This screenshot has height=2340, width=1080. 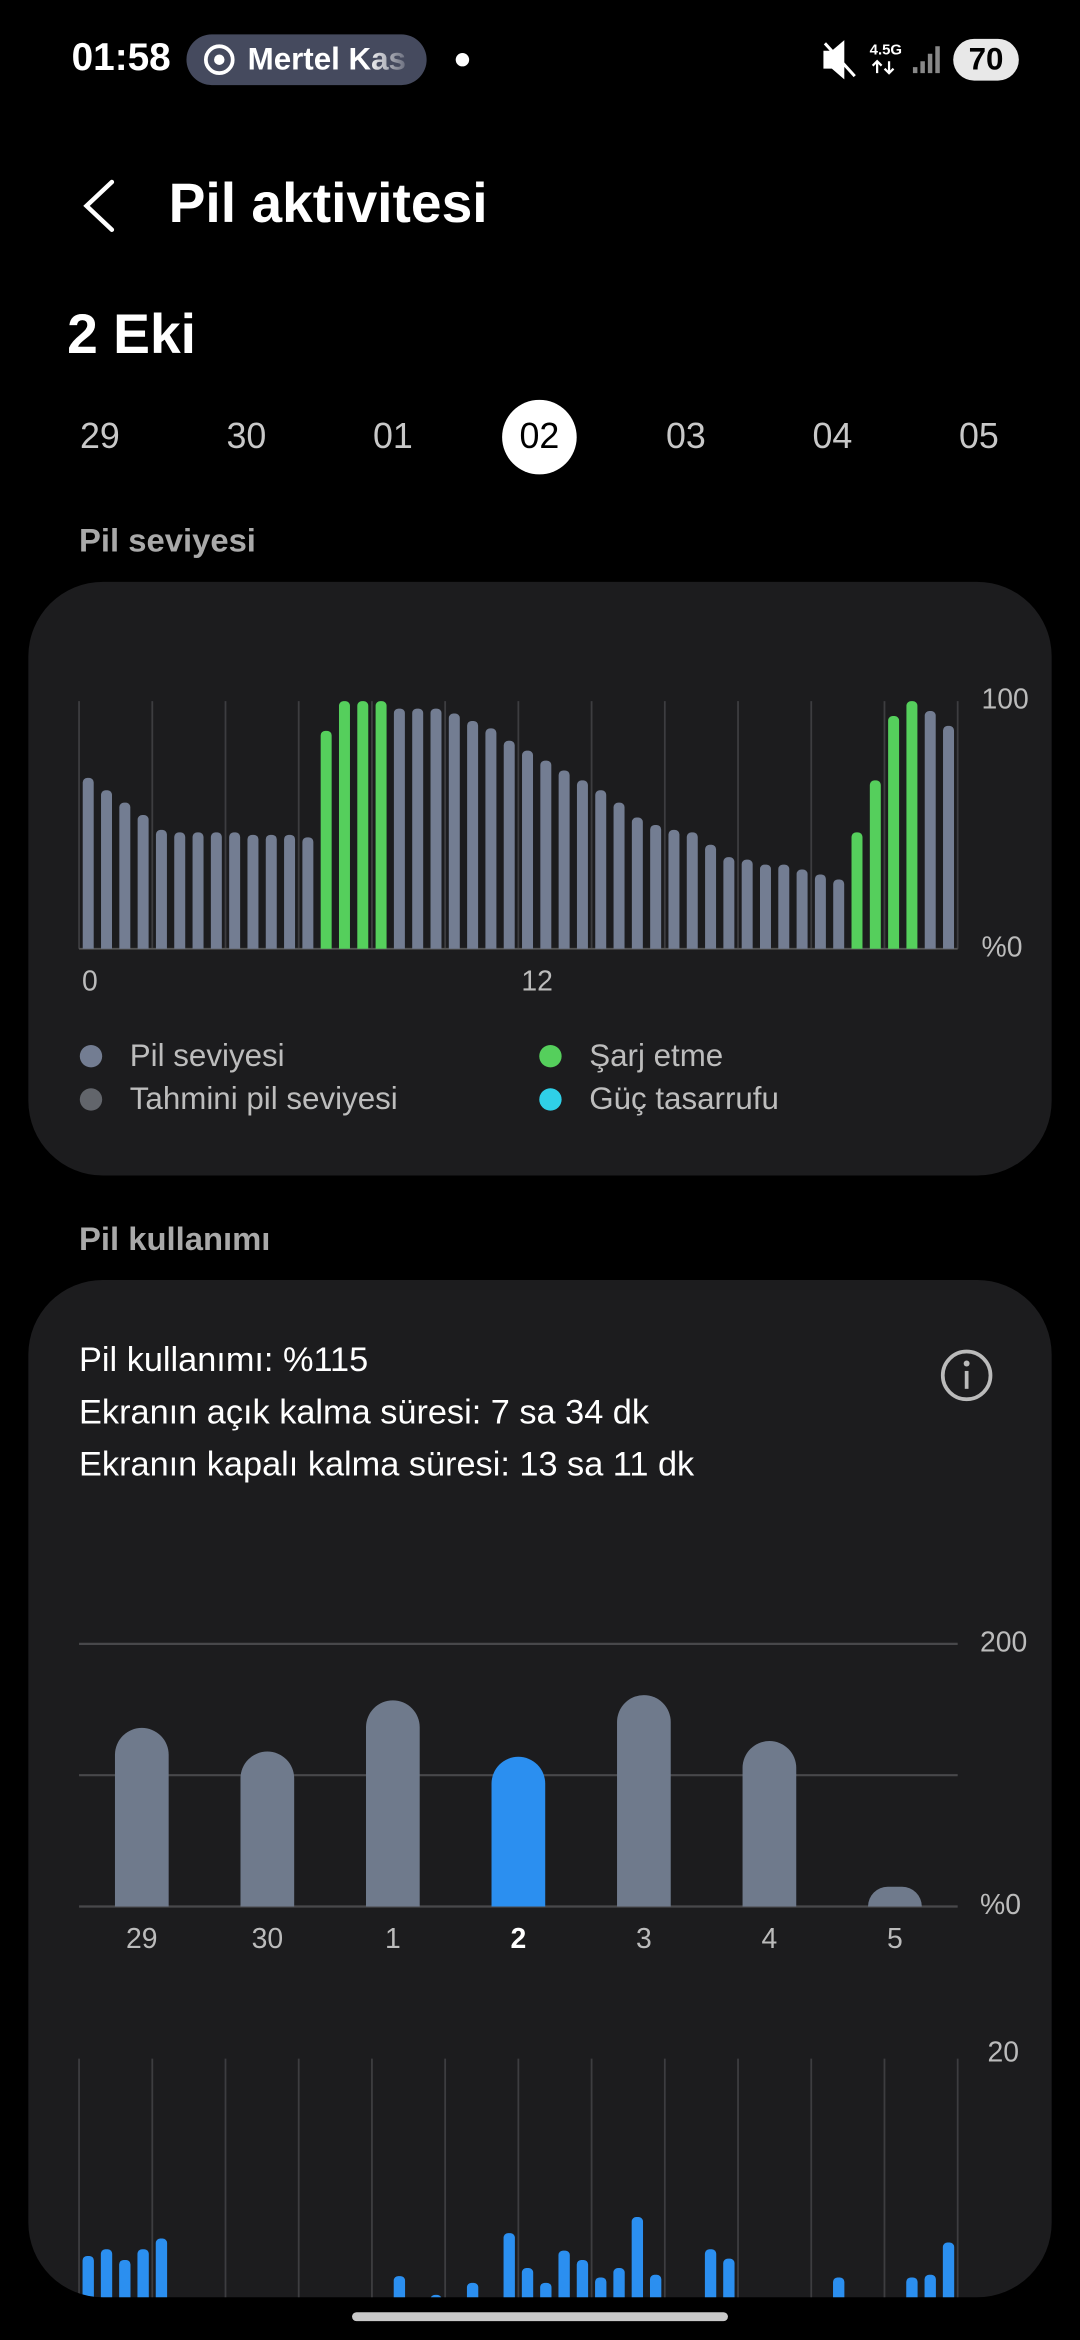 What do you see at coordinates (121, 57) in the screenshot?
I see `status-time: 01:58` at bounding box center [121, 57].